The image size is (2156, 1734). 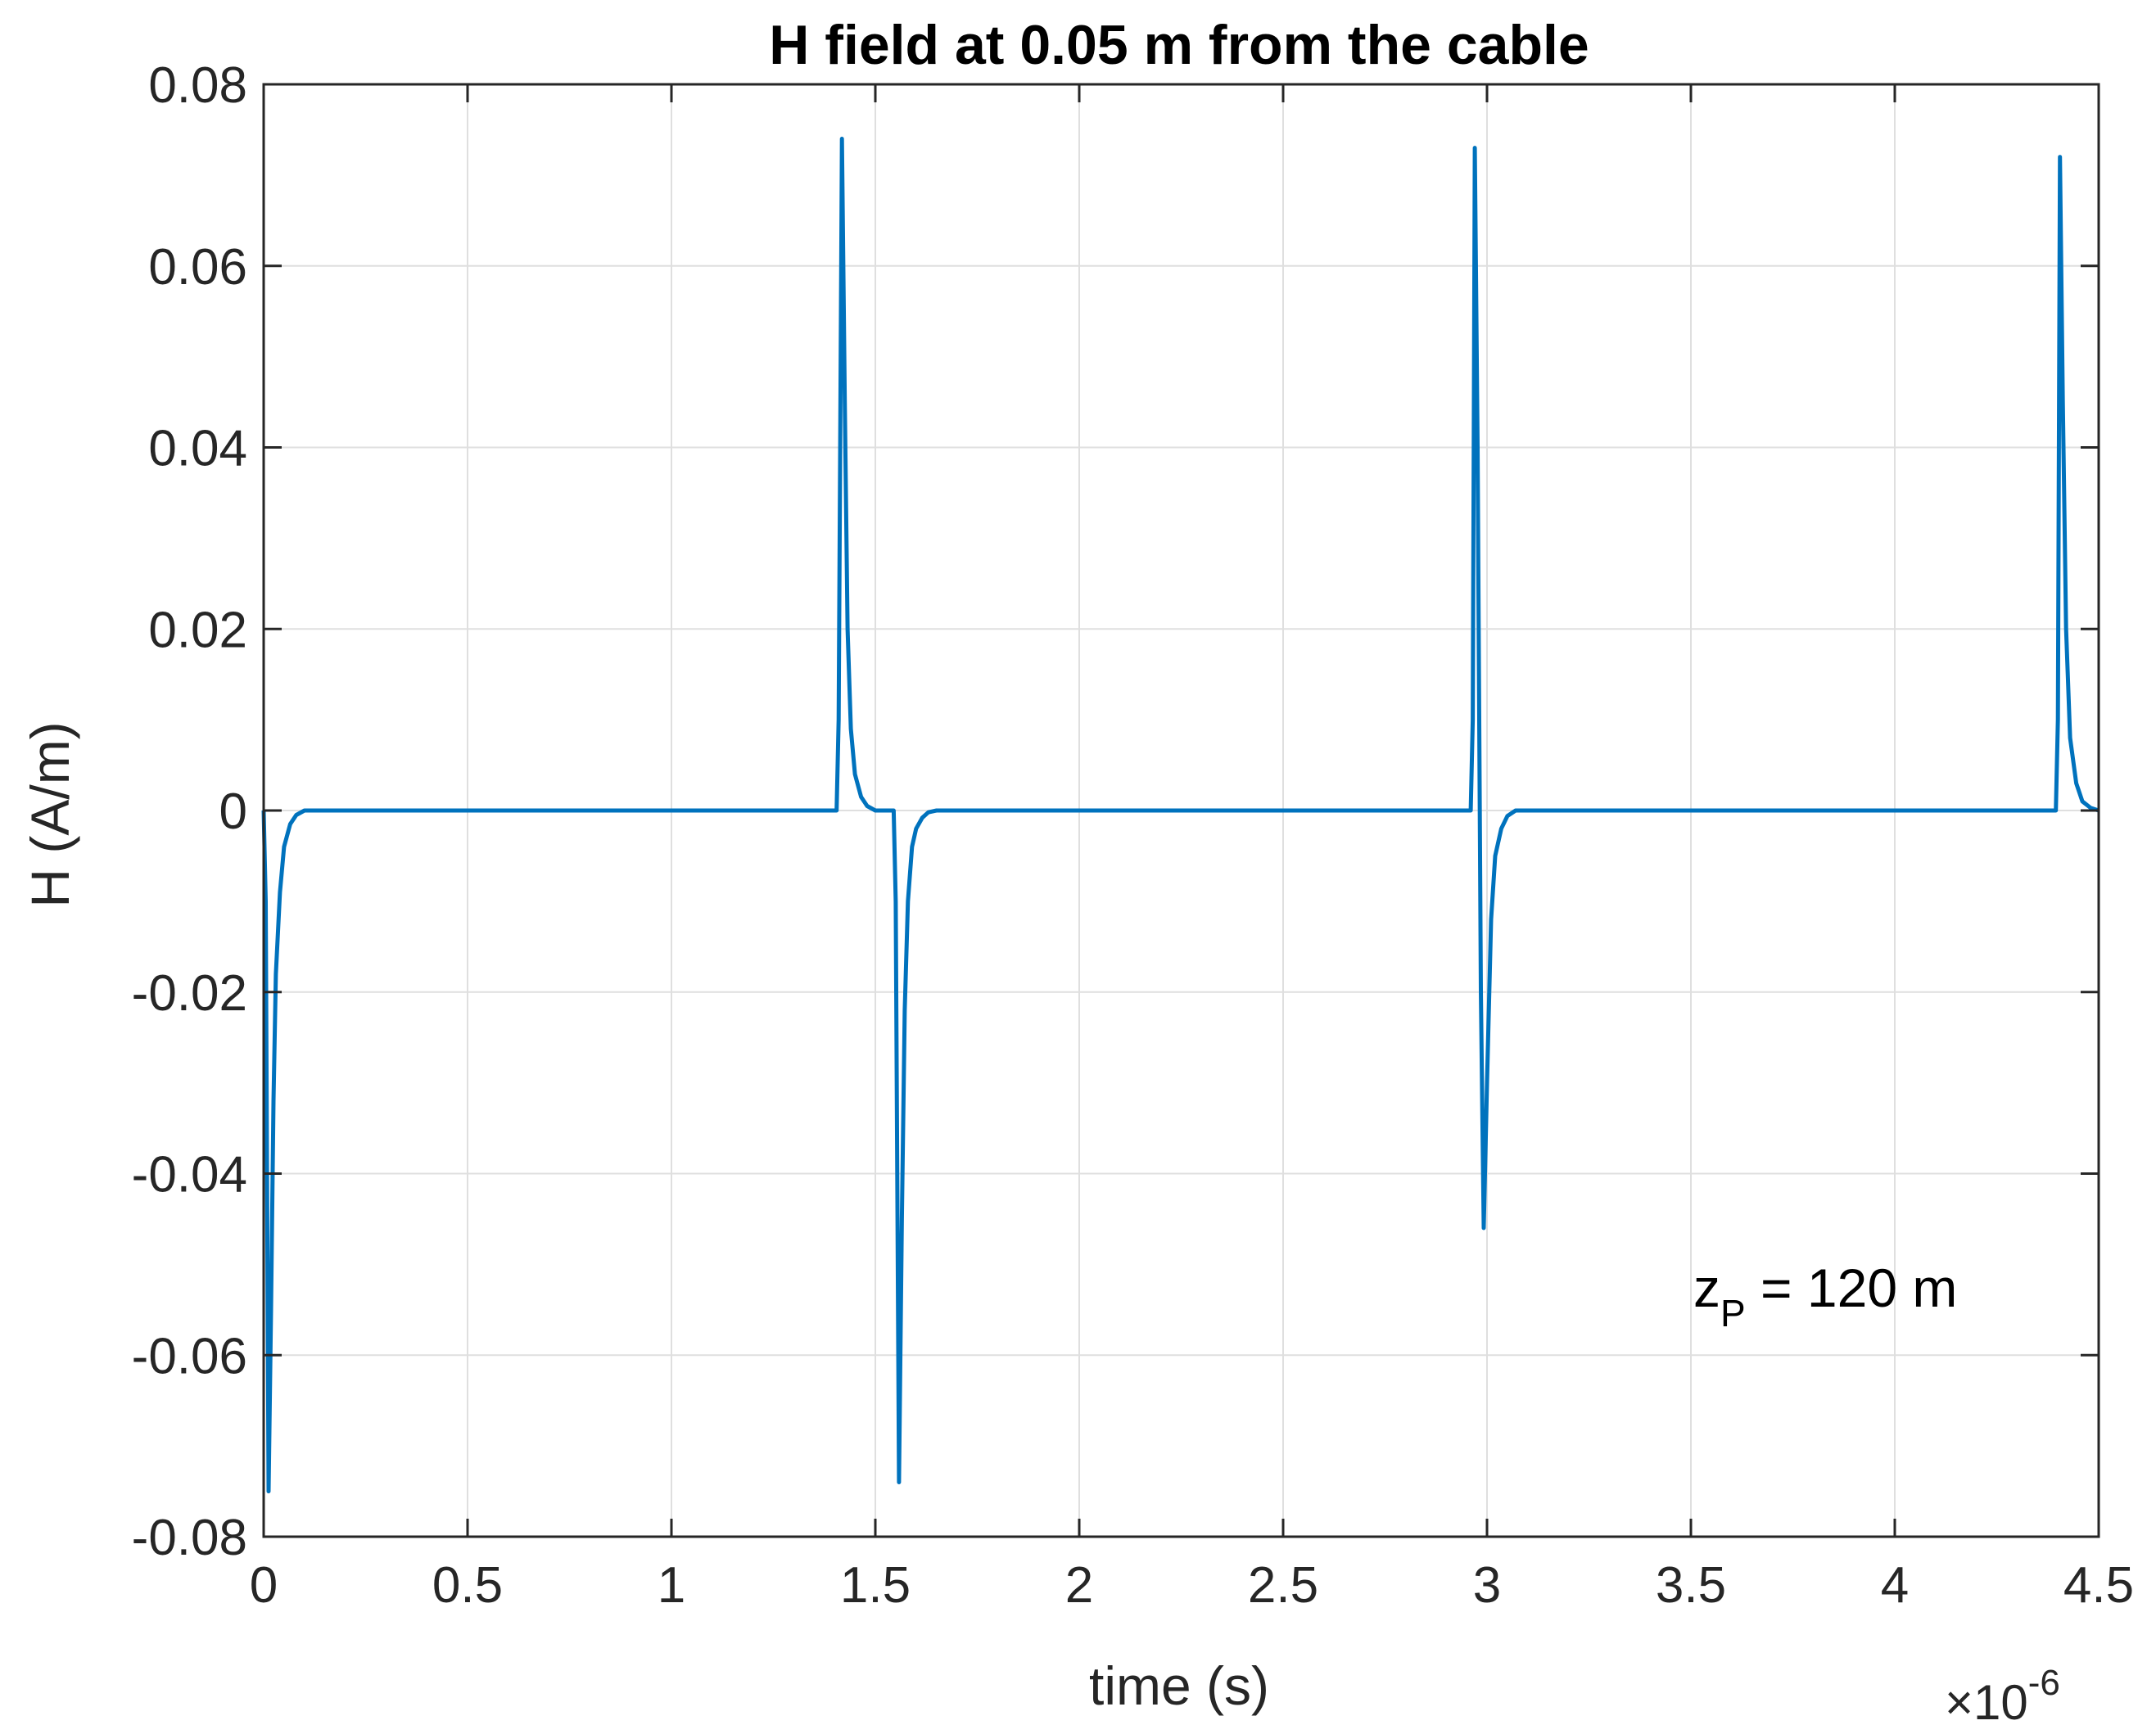 What do you see at coordinates (233, 811) in the screenshot?
I see `y-tick-label: 0` at bounding box center [233, 811].